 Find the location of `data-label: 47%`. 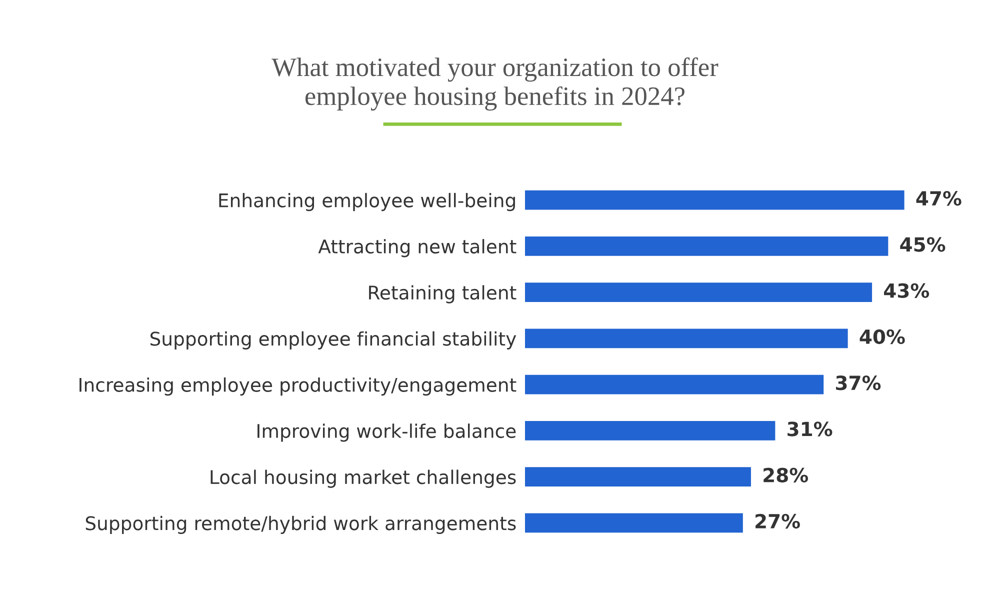

data-label: 47% is located at coordinates (939, 198).